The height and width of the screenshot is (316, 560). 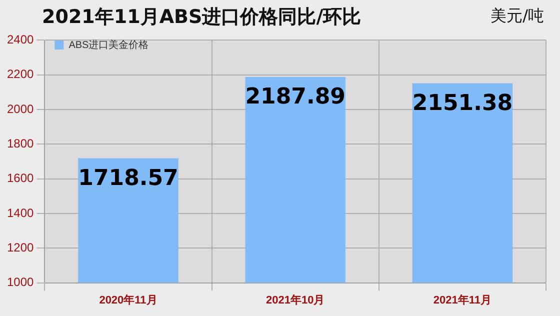 What do you see at coordinates (20, 178) in the screenshot?
I see `y-tick-label: 1600` at bounding box center [20, 178].